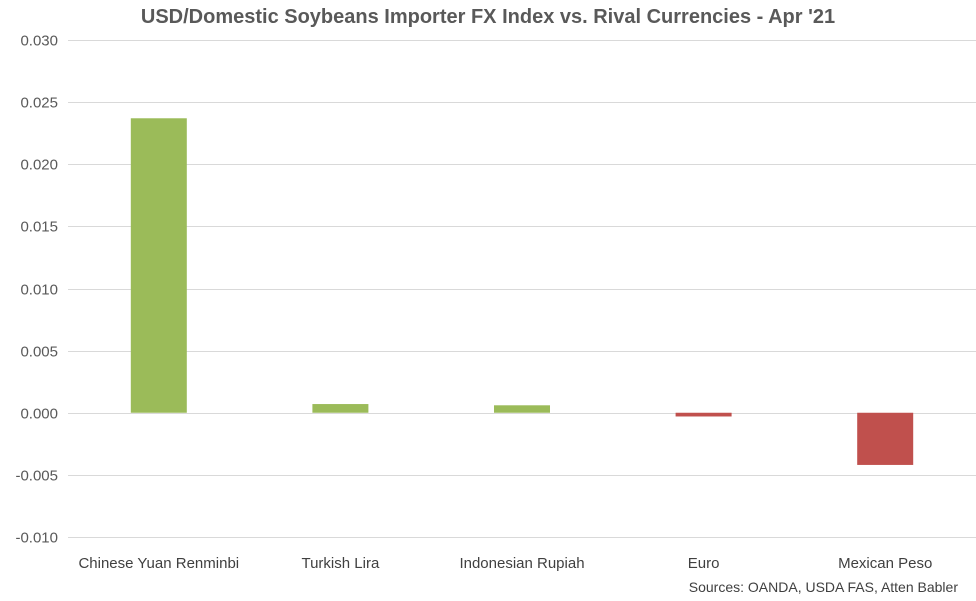 The height and width of the screenshot is (601, 976). Describe the element at coordinates (823, 587) in the screenshot. I see `chart-source-note: Sources: OANDA, USDA FAS, Atten Babler` at that location.